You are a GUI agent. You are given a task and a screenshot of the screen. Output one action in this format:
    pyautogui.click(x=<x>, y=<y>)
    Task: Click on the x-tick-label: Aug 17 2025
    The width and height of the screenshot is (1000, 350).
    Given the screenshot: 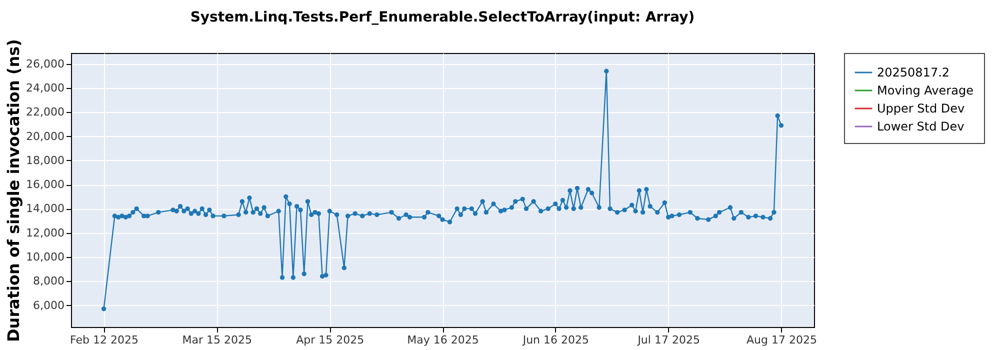 What is the action you would take?
    pyautogui.click(x=781, y=340)
    